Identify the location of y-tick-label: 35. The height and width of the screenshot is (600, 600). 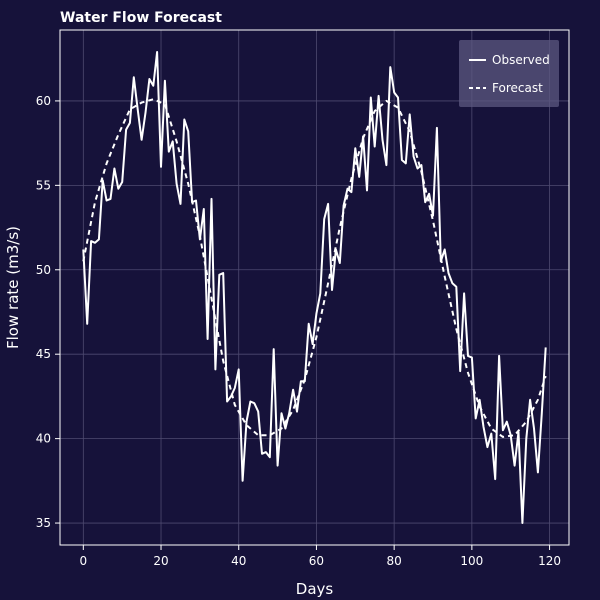
(43, 523).